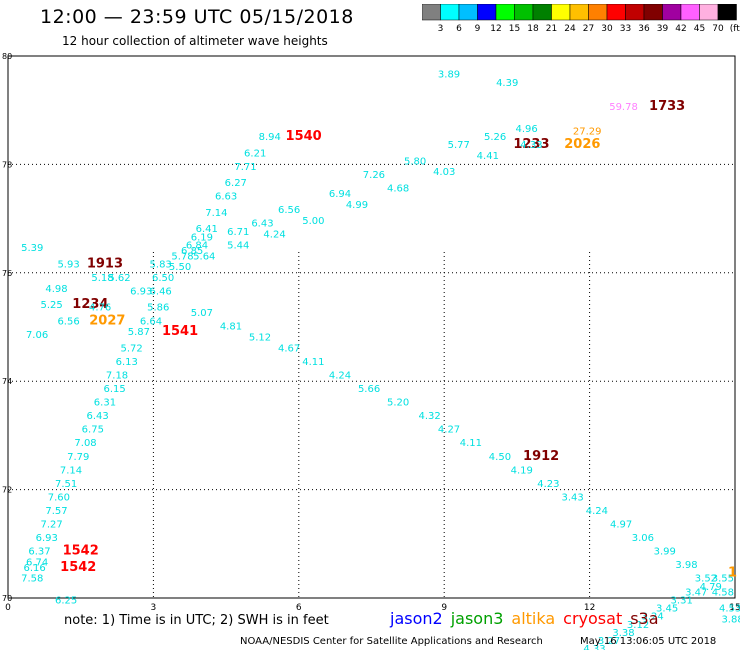  Describe the element at coordinates (7, 598) in the screenshot. I see `y-tick-label: 70` at that location.